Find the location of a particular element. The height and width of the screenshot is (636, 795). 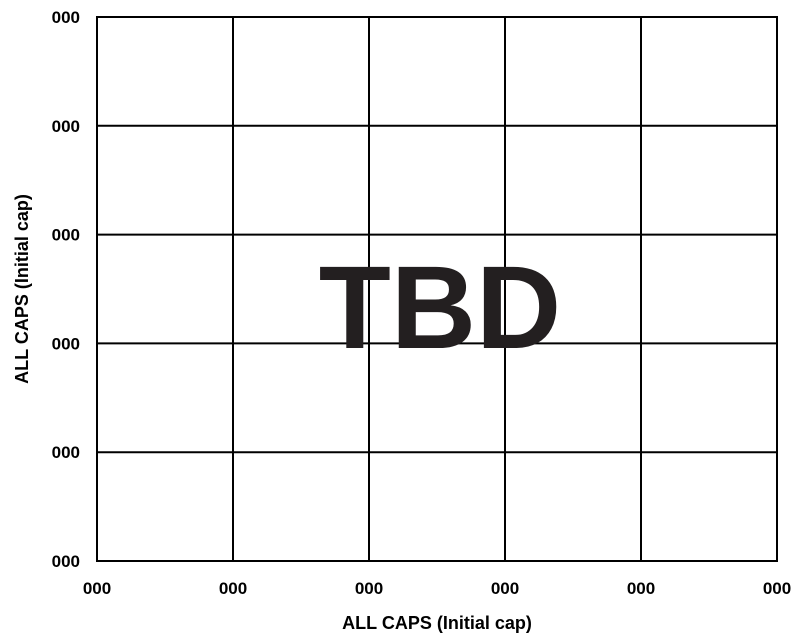

tbd-annotation: TBD is located at coordinates (440, 308).